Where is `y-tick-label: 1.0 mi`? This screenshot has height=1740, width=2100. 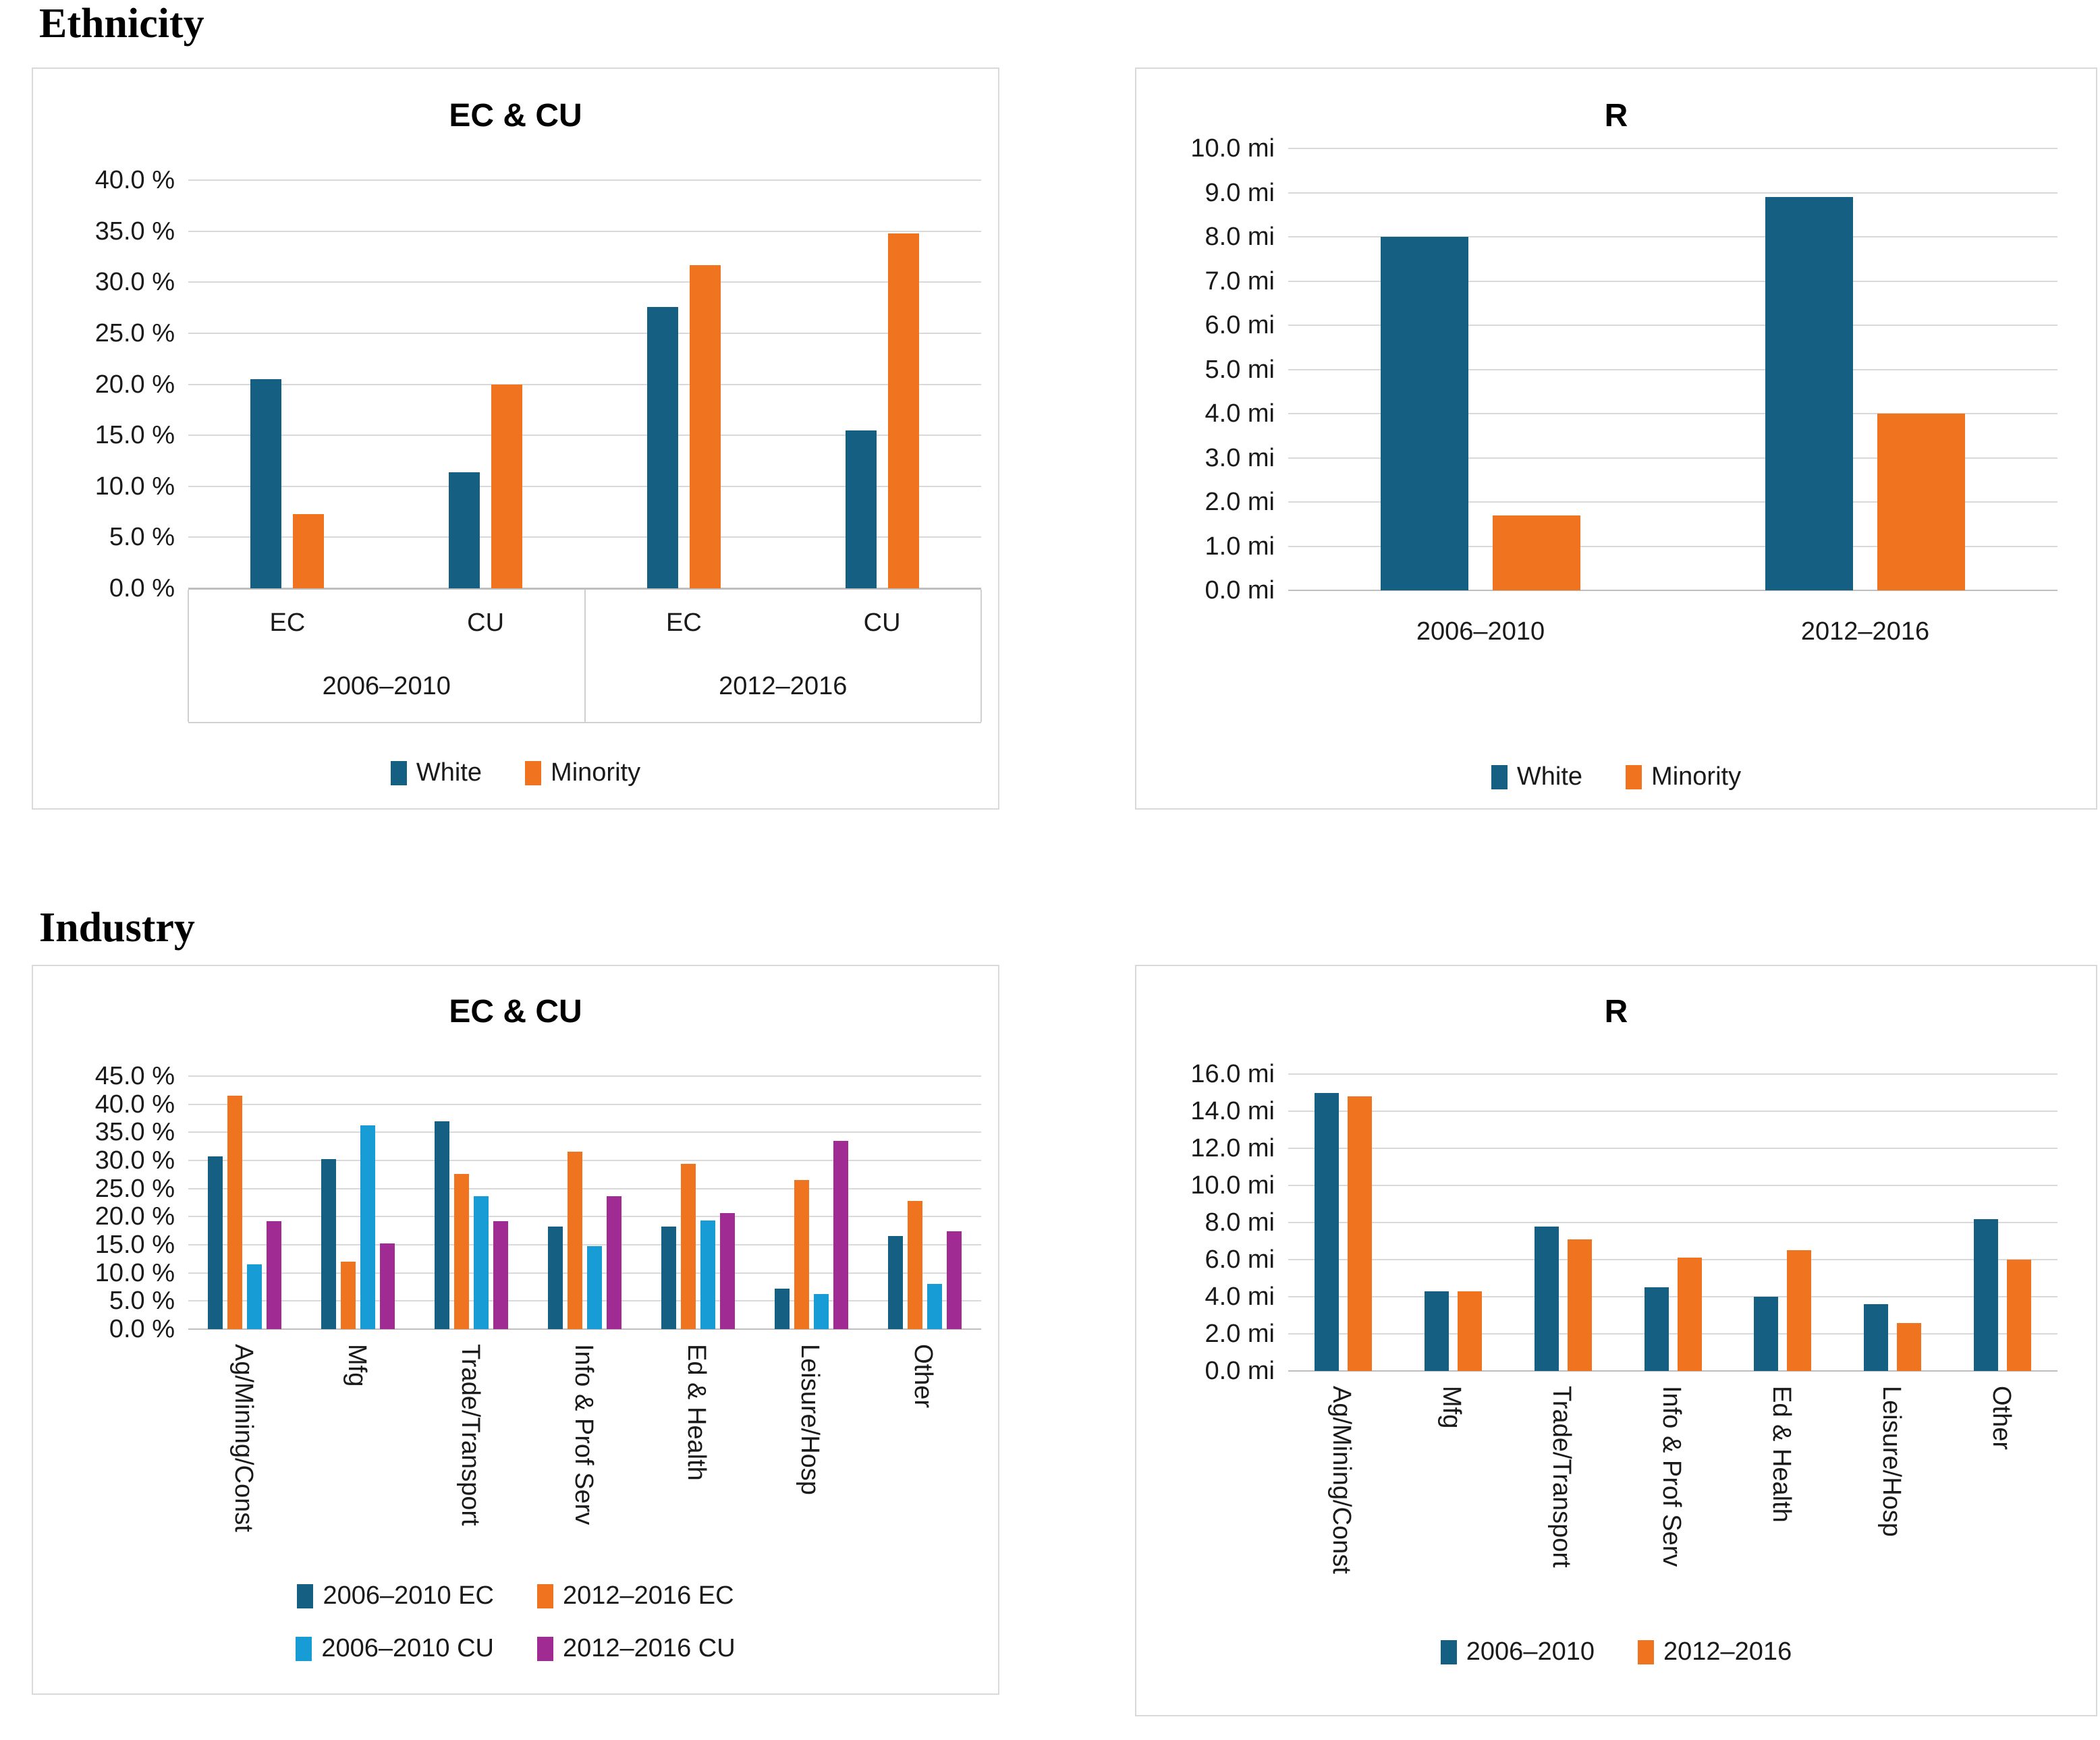 y-tick-label: 1.0 mi is located at coordinates (1240, 546).